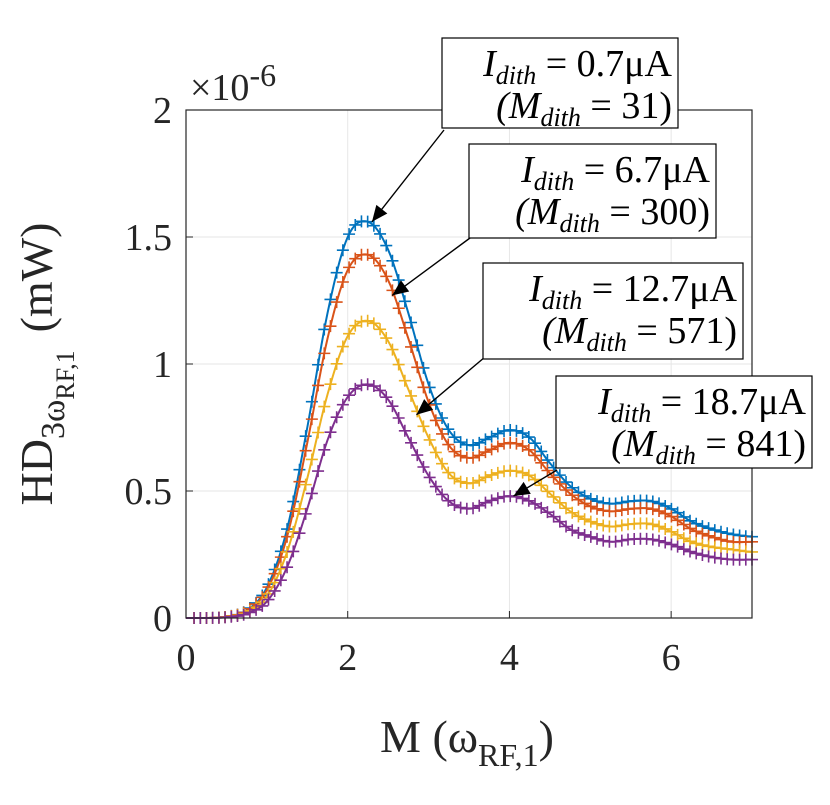  I want to click on x-tick-label: 6, so click(671, 658).